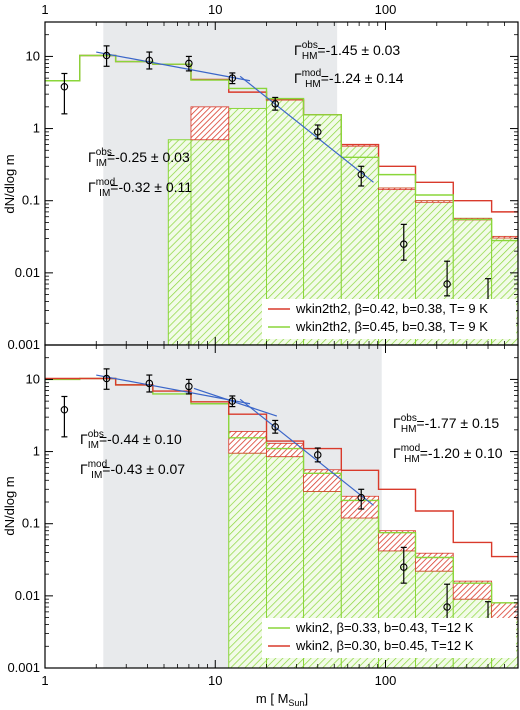 The height and width of the screenshot is (710, 520). Describe the element at coordinates (296, 703) in the screenshot. I see `x-axis-title-subscript: Sun` at that location.